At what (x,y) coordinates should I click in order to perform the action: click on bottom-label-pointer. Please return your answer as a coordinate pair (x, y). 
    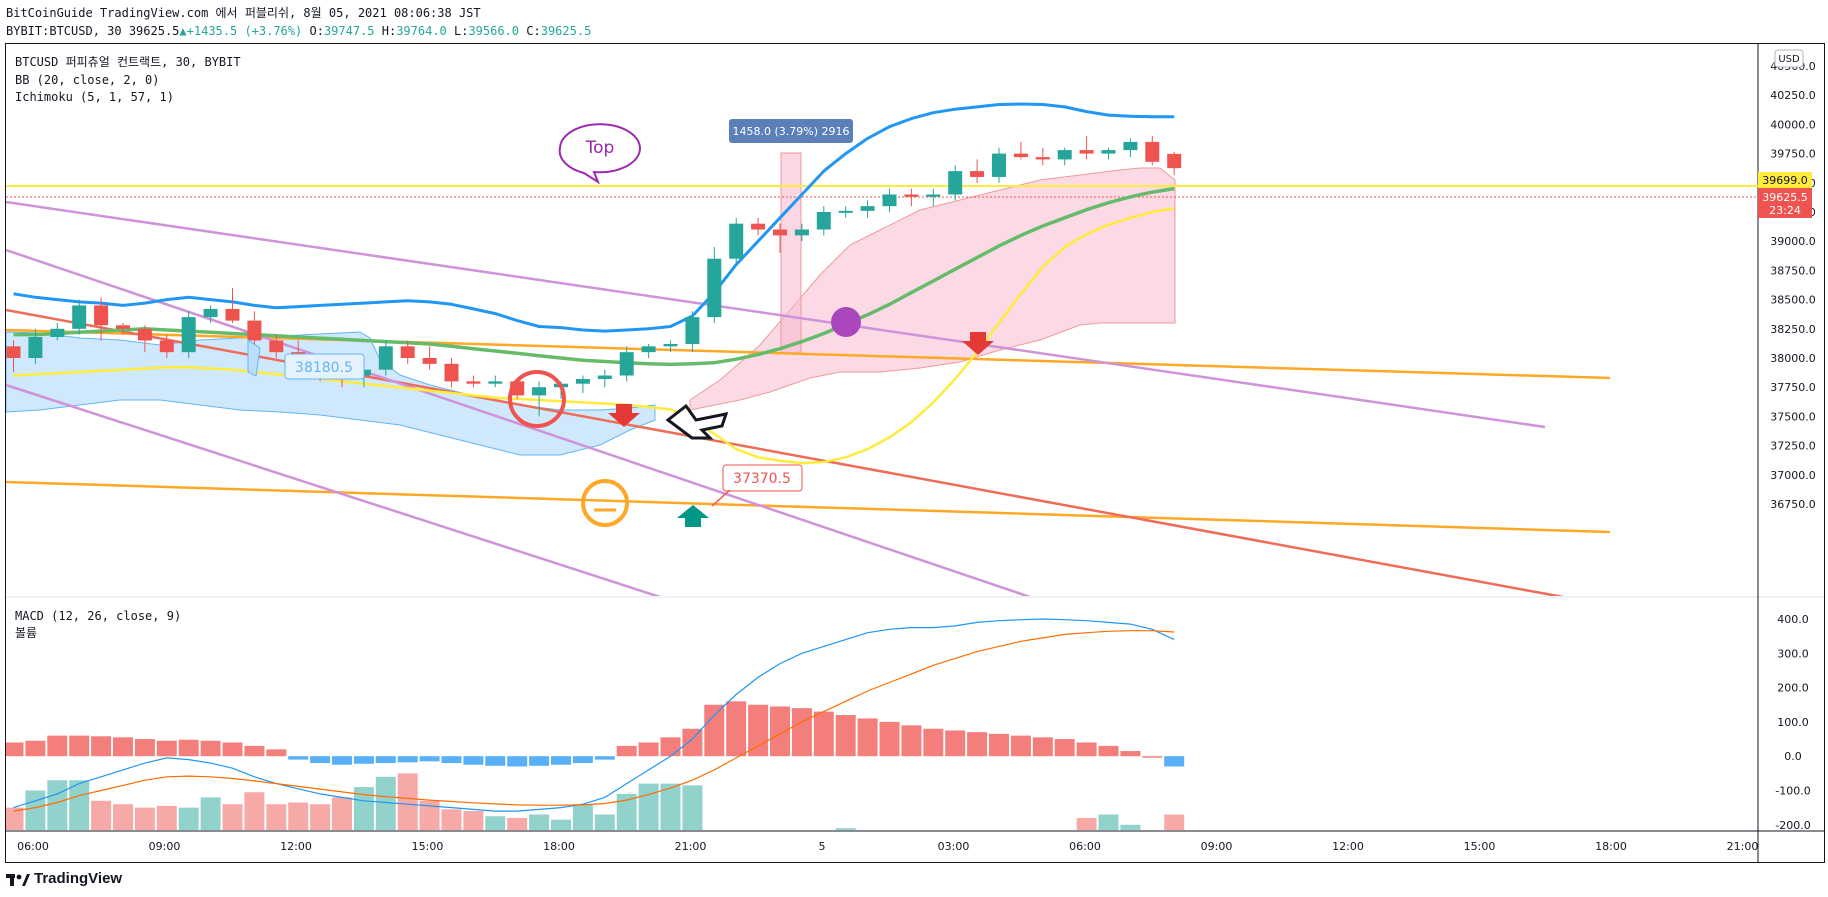
    Looking at the image, I should click on (721, 498).